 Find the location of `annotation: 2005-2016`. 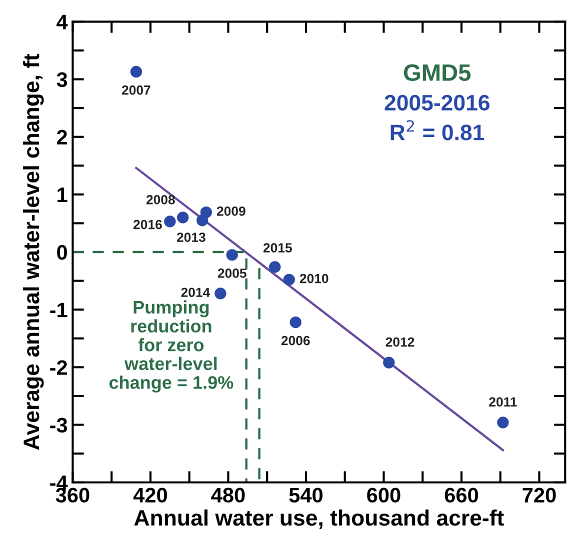

annotation: 2005-2016 is located at coordinates (437, 102).